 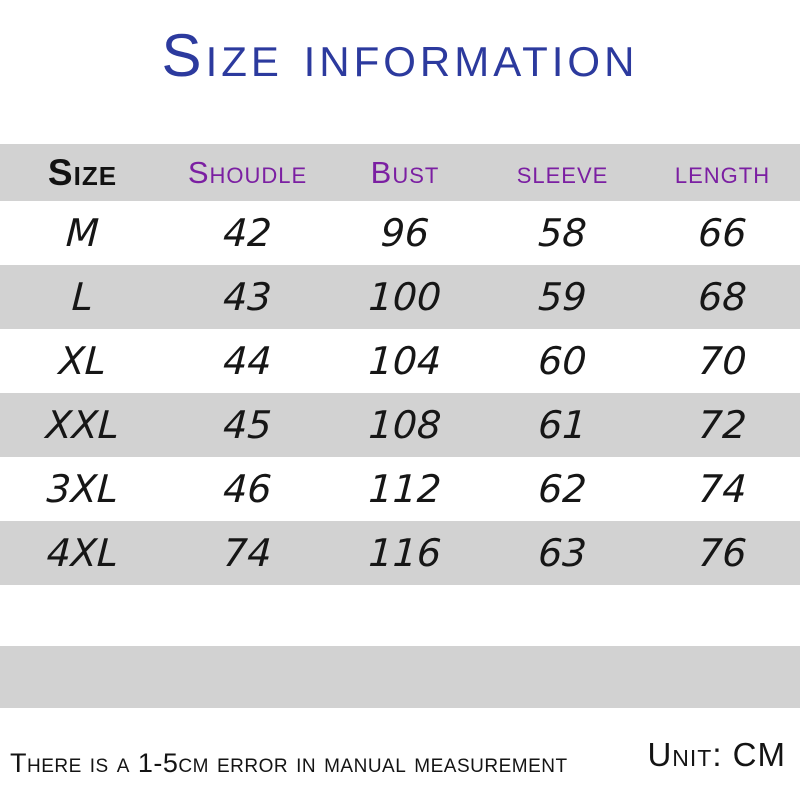 I want to click on column-header-shoulder: Shoudle, so click(x=247, y=172).